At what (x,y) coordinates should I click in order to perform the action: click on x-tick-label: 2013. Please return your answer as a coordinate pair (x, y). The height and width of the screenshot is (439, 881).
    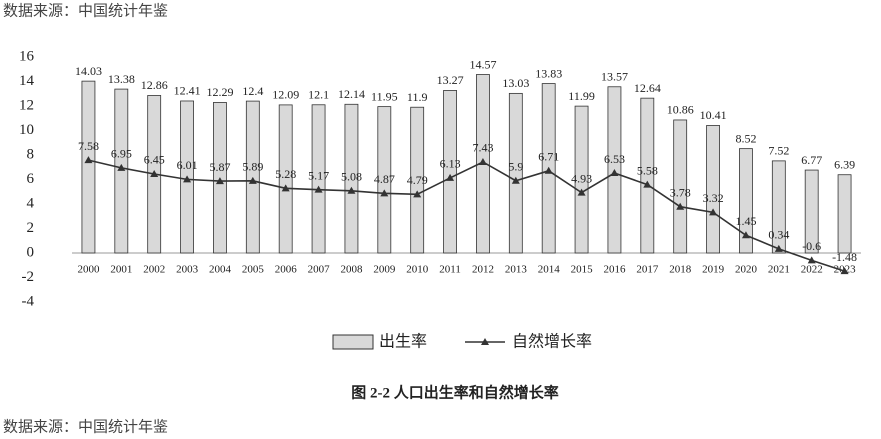
    Looking at the image, I should click on (516, 270).